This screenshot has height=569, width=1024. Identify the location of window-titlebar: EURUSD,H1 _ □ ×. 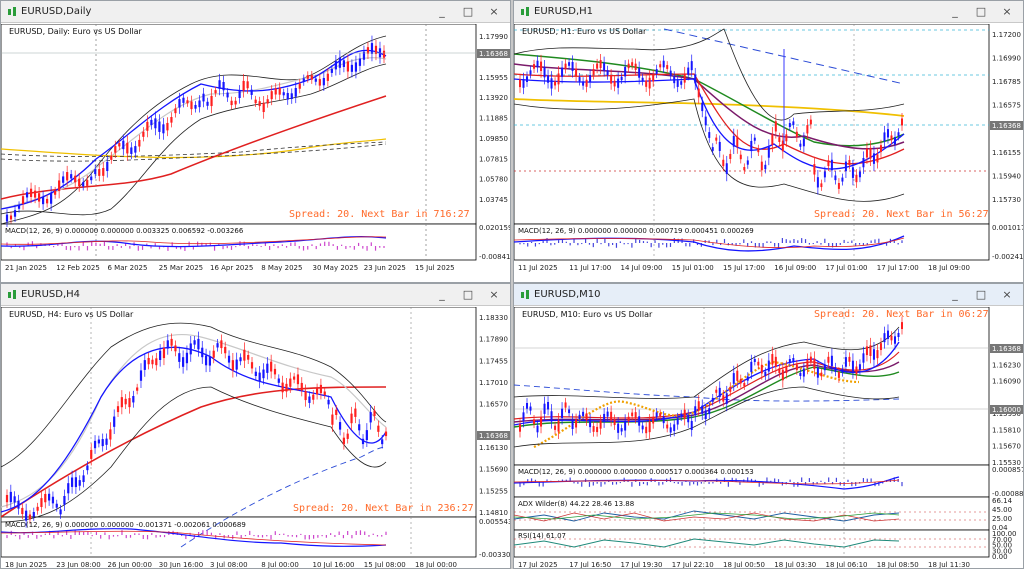
(768, 12).